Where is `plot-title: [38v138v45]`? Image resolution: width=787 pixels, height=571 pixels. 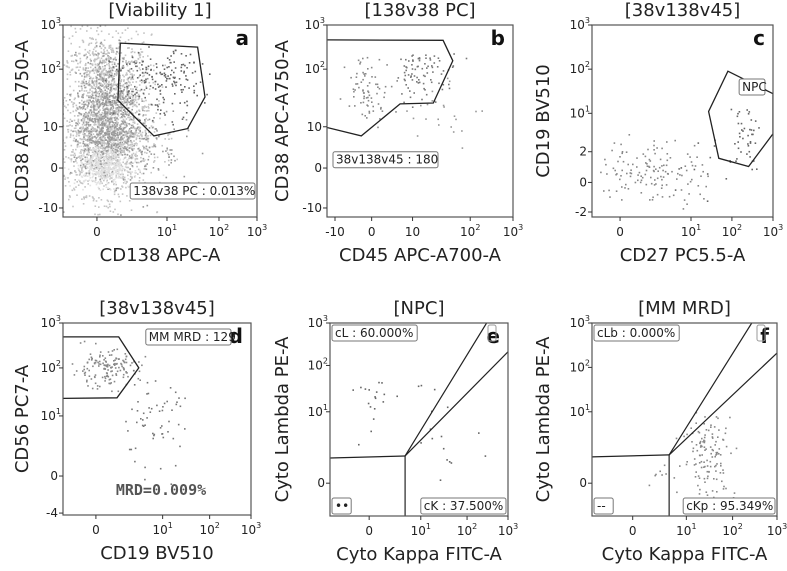
plot-title: [38v138v45] is located at coordinates (683, 10).